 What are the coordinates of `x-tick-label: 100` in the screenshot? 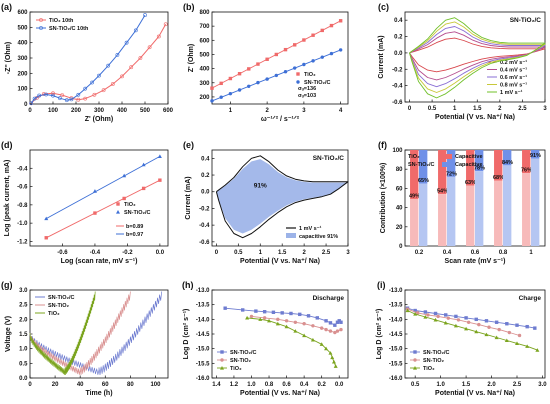 It's located at (155, 385).